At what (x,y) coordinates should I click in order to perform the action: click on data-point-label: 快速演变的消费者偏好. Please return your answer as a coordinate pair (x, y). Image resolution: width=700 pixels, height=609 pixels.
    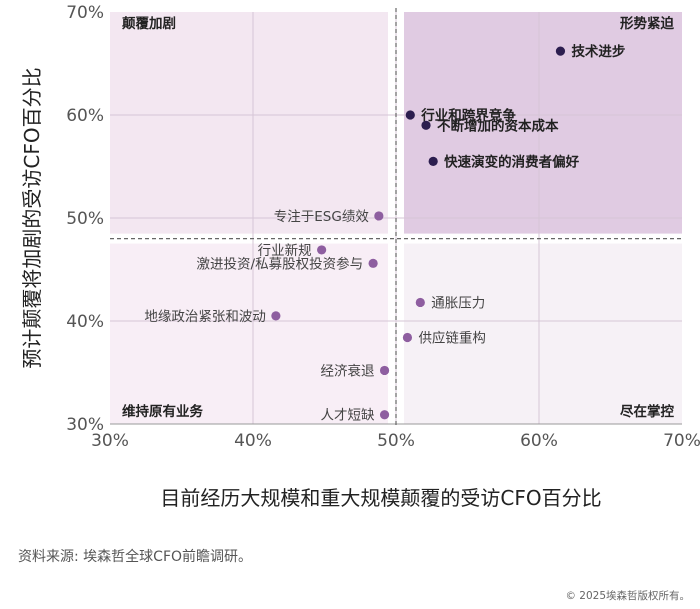
    Looking at the image, I should click on (511, 161).